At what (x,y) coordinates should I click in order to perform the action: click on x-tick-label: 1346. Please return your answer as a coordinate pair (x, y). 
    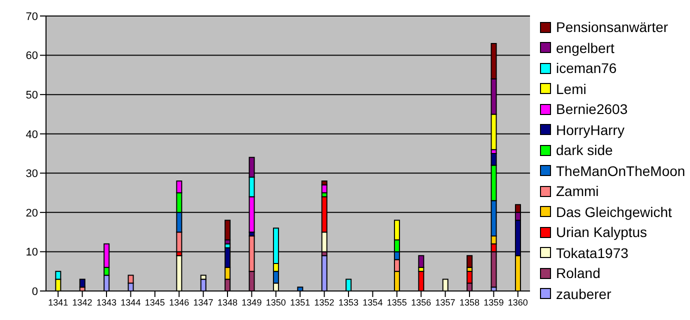
    Looking at the image, I should click on (179, 302).